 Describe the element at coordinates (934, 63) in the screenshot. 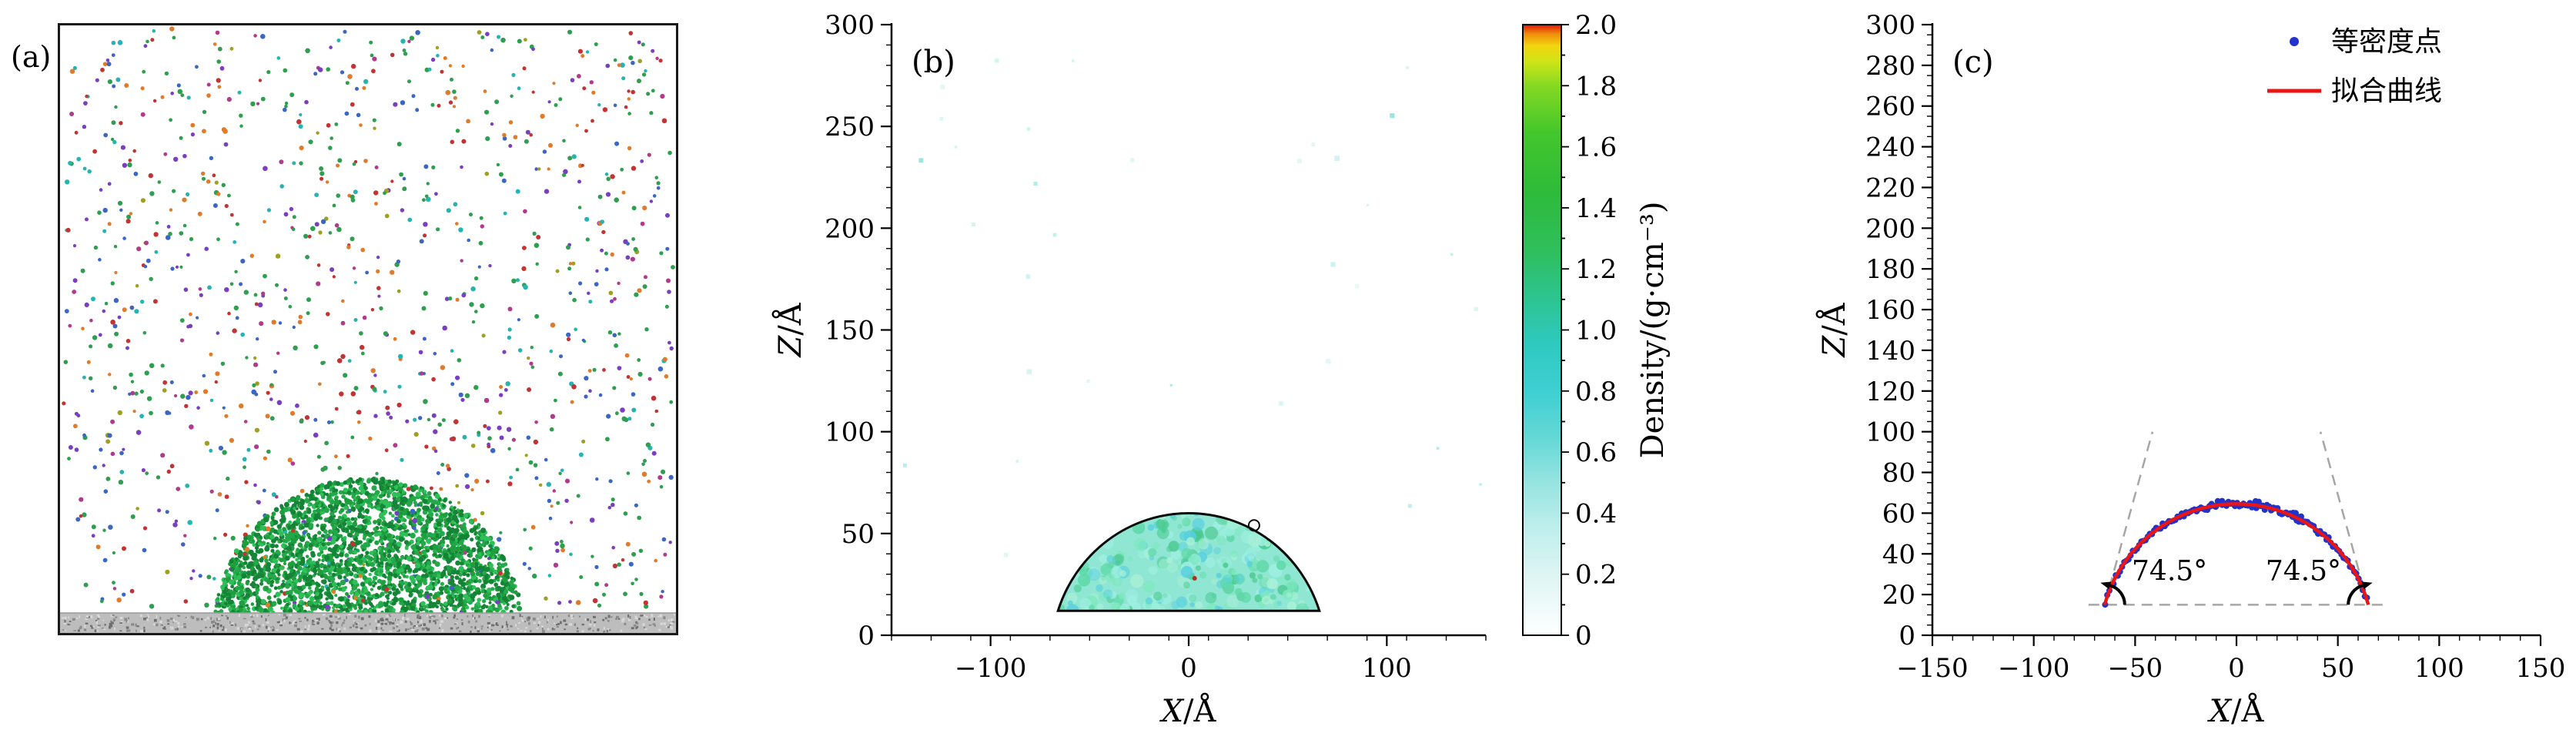

I see `panel-title: (b)` at that location.